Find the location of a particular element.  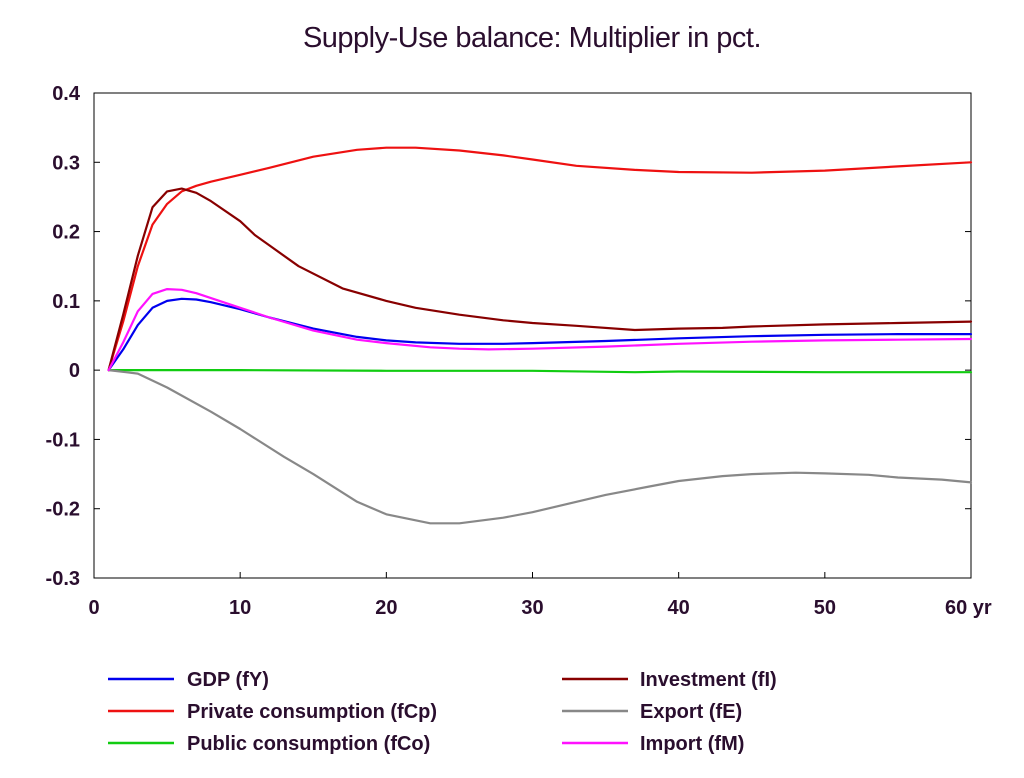

y-tick-label: -0.3 is located at coordinates (63, 579).